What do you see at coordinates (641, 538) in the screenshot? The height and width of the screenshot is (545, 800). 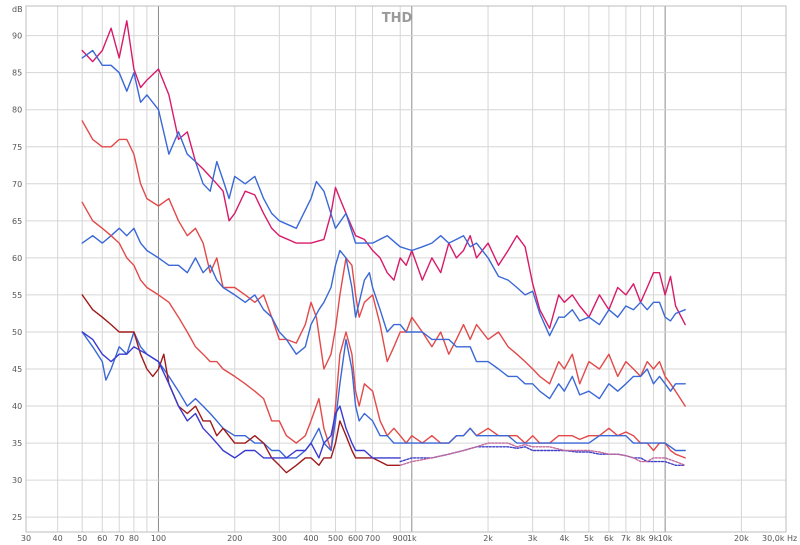 I see `x-tick-label: 8k` at bounding box center [641, 538].